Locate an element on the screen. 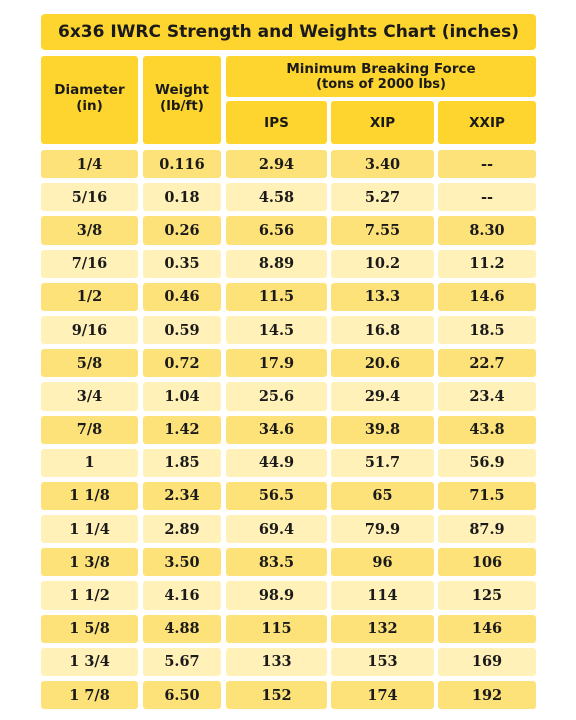 This screenshot has height=720, width=576. diameter-cell: 5/16 is located at coordinates (89, 197).